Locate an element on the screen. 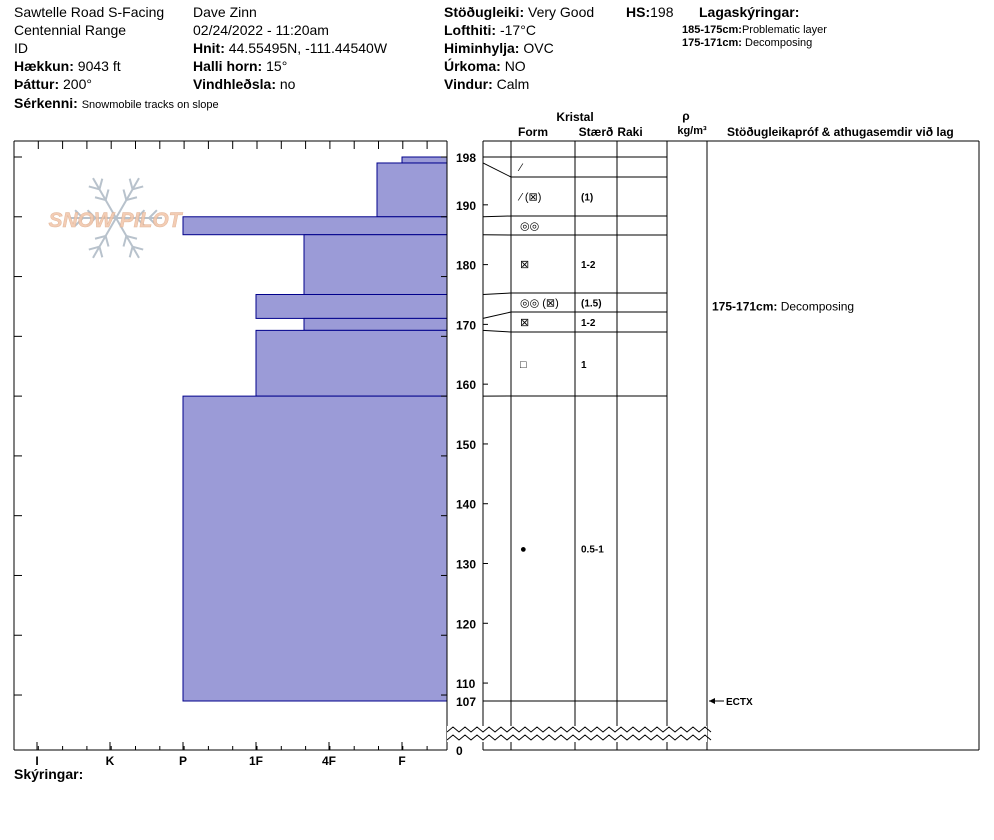 The height and width of the screenshot is (840, 994). stability-field: Stöðugleiki: Very Good is located at coordinates (519, 12).